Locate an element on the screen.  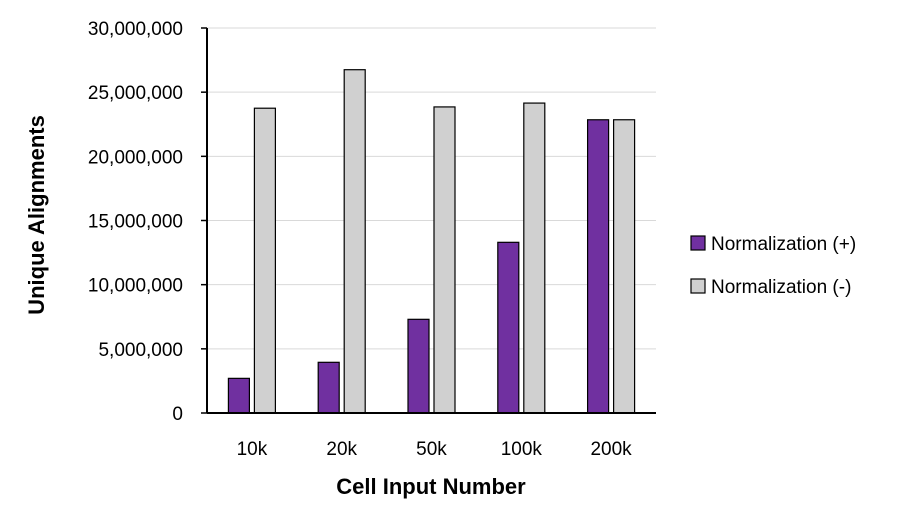
y-tick-label: 10,000,000 is located at coordinates (135, 286).